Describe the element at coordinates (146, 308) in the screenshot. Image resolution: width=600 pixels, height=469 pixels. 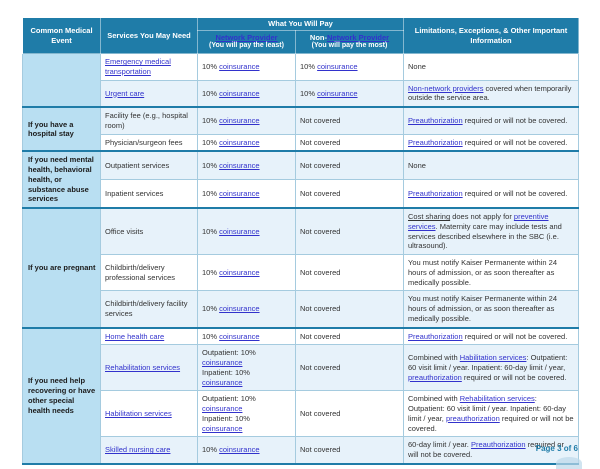
I see `service-cell-text: Childbirth/delivery facility services` at that location.